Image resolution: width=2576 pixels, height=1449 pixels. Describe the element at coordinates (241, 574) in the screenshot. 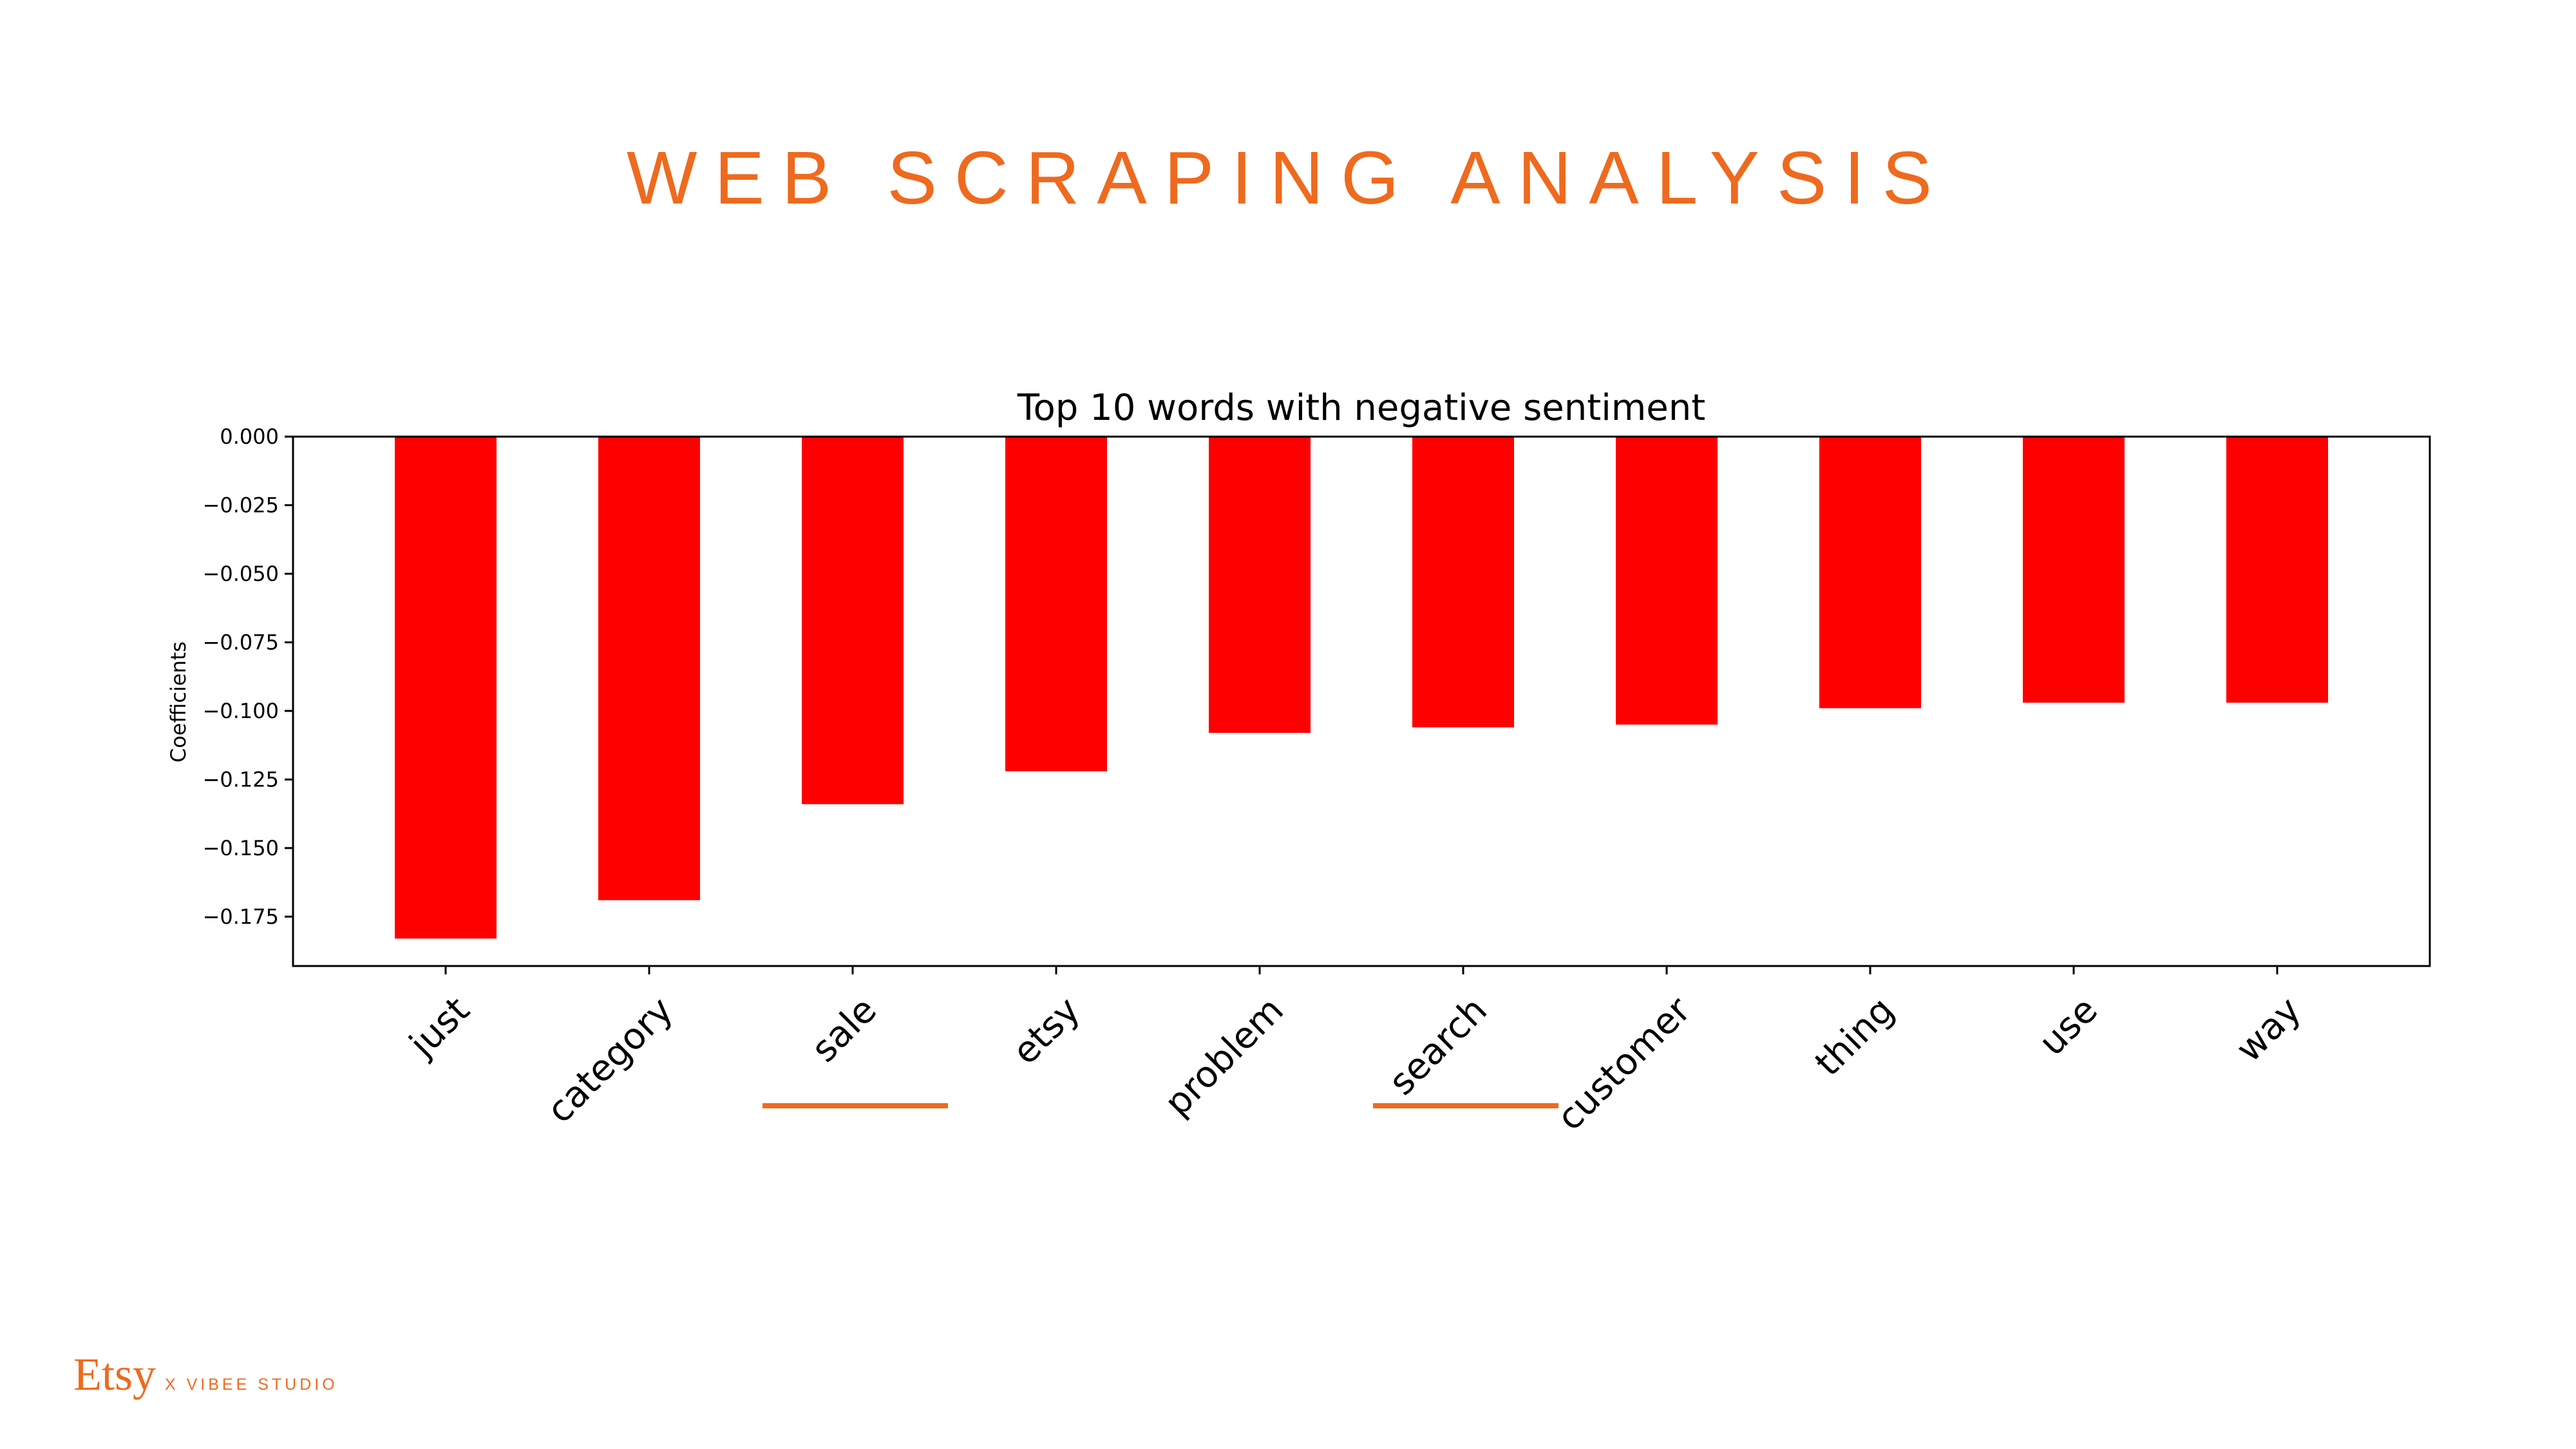

I see `y-tick-label: −0.050` at that location.